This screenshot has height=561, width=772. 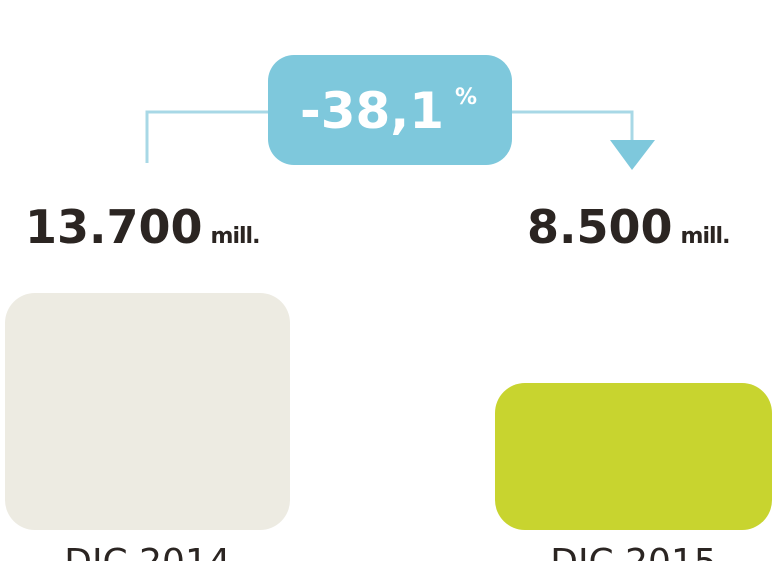 I want to click on category-label: DIC 2015, so click(x=633, y=551).